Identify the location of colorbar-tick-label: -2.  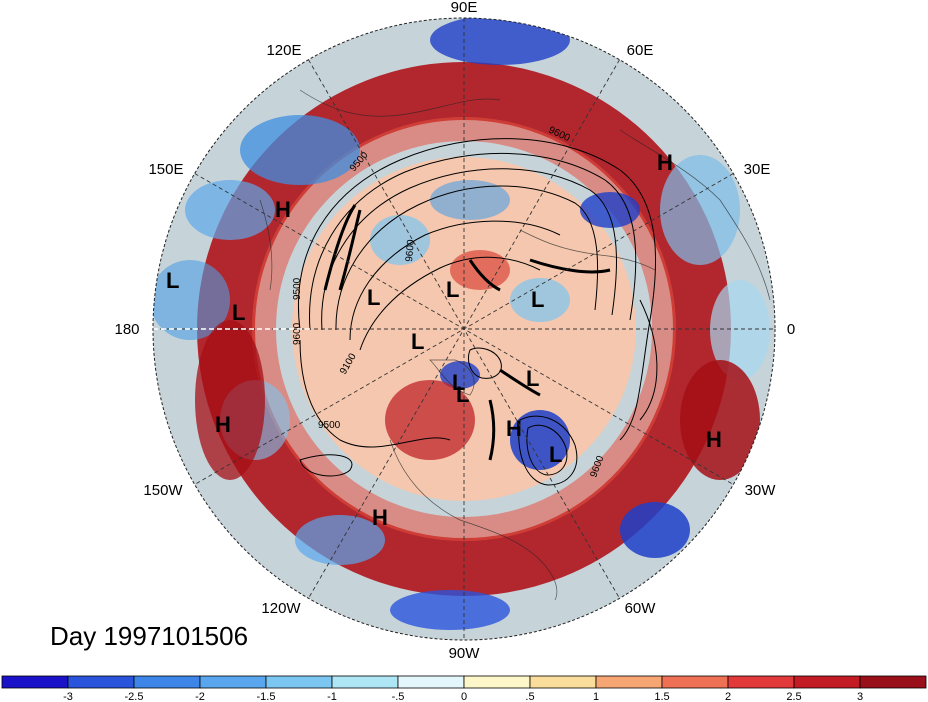
(200, 696).